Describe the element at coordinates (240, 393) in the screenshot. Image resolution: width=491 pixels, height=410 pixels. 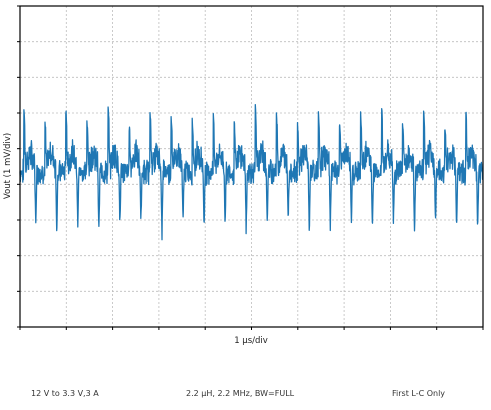
I see `caption-filter-settings: 2.2 µH, 2.2 MHz, BW=FULL` at that location.